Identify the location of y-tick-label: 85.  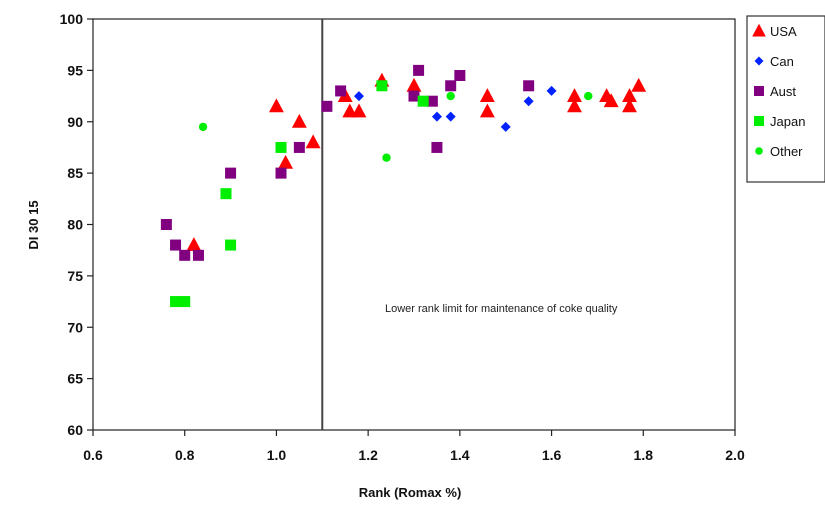
(75, 173).